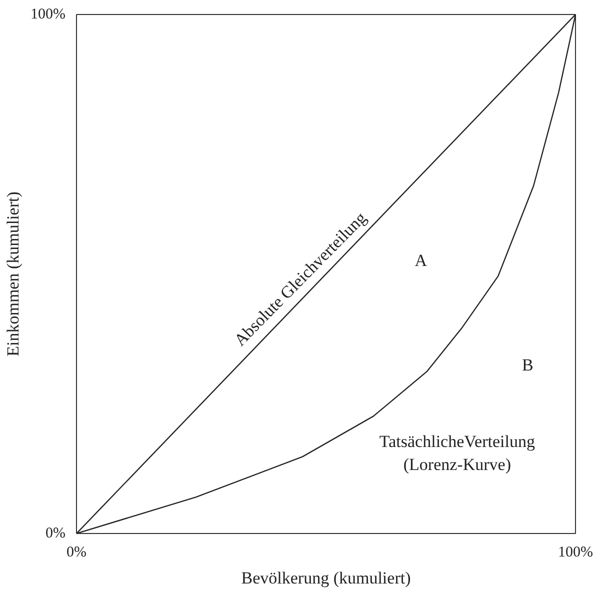 Image resolution: width=611 pixels, height=593 pixels. What do you see at coordinates (457, 453) in the screenshot?
I see `series-label: TatsächlicheVerteilung (Lorenz-Kurve)` at bounding box center [457, 453].